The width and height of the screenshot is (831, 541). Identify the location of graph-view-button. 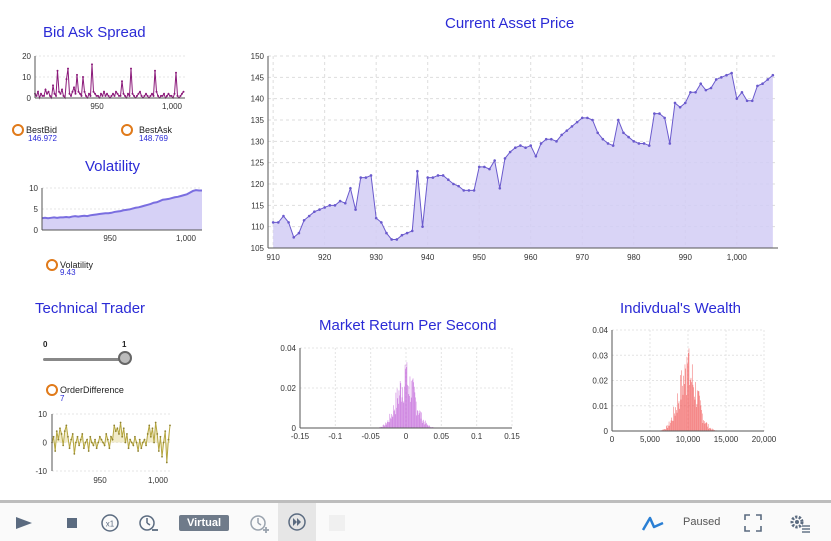
(653, 523).